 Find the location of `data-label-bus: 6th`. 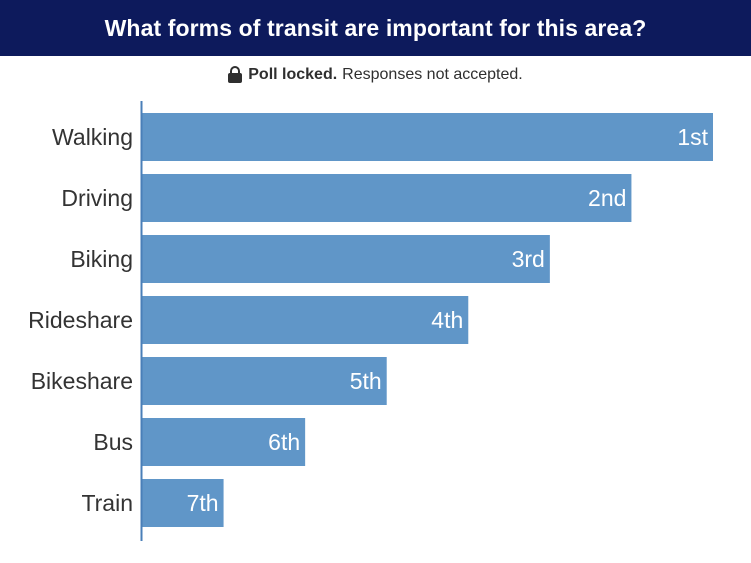

data-label-bus: 6th is located at coordinates (284, 442).